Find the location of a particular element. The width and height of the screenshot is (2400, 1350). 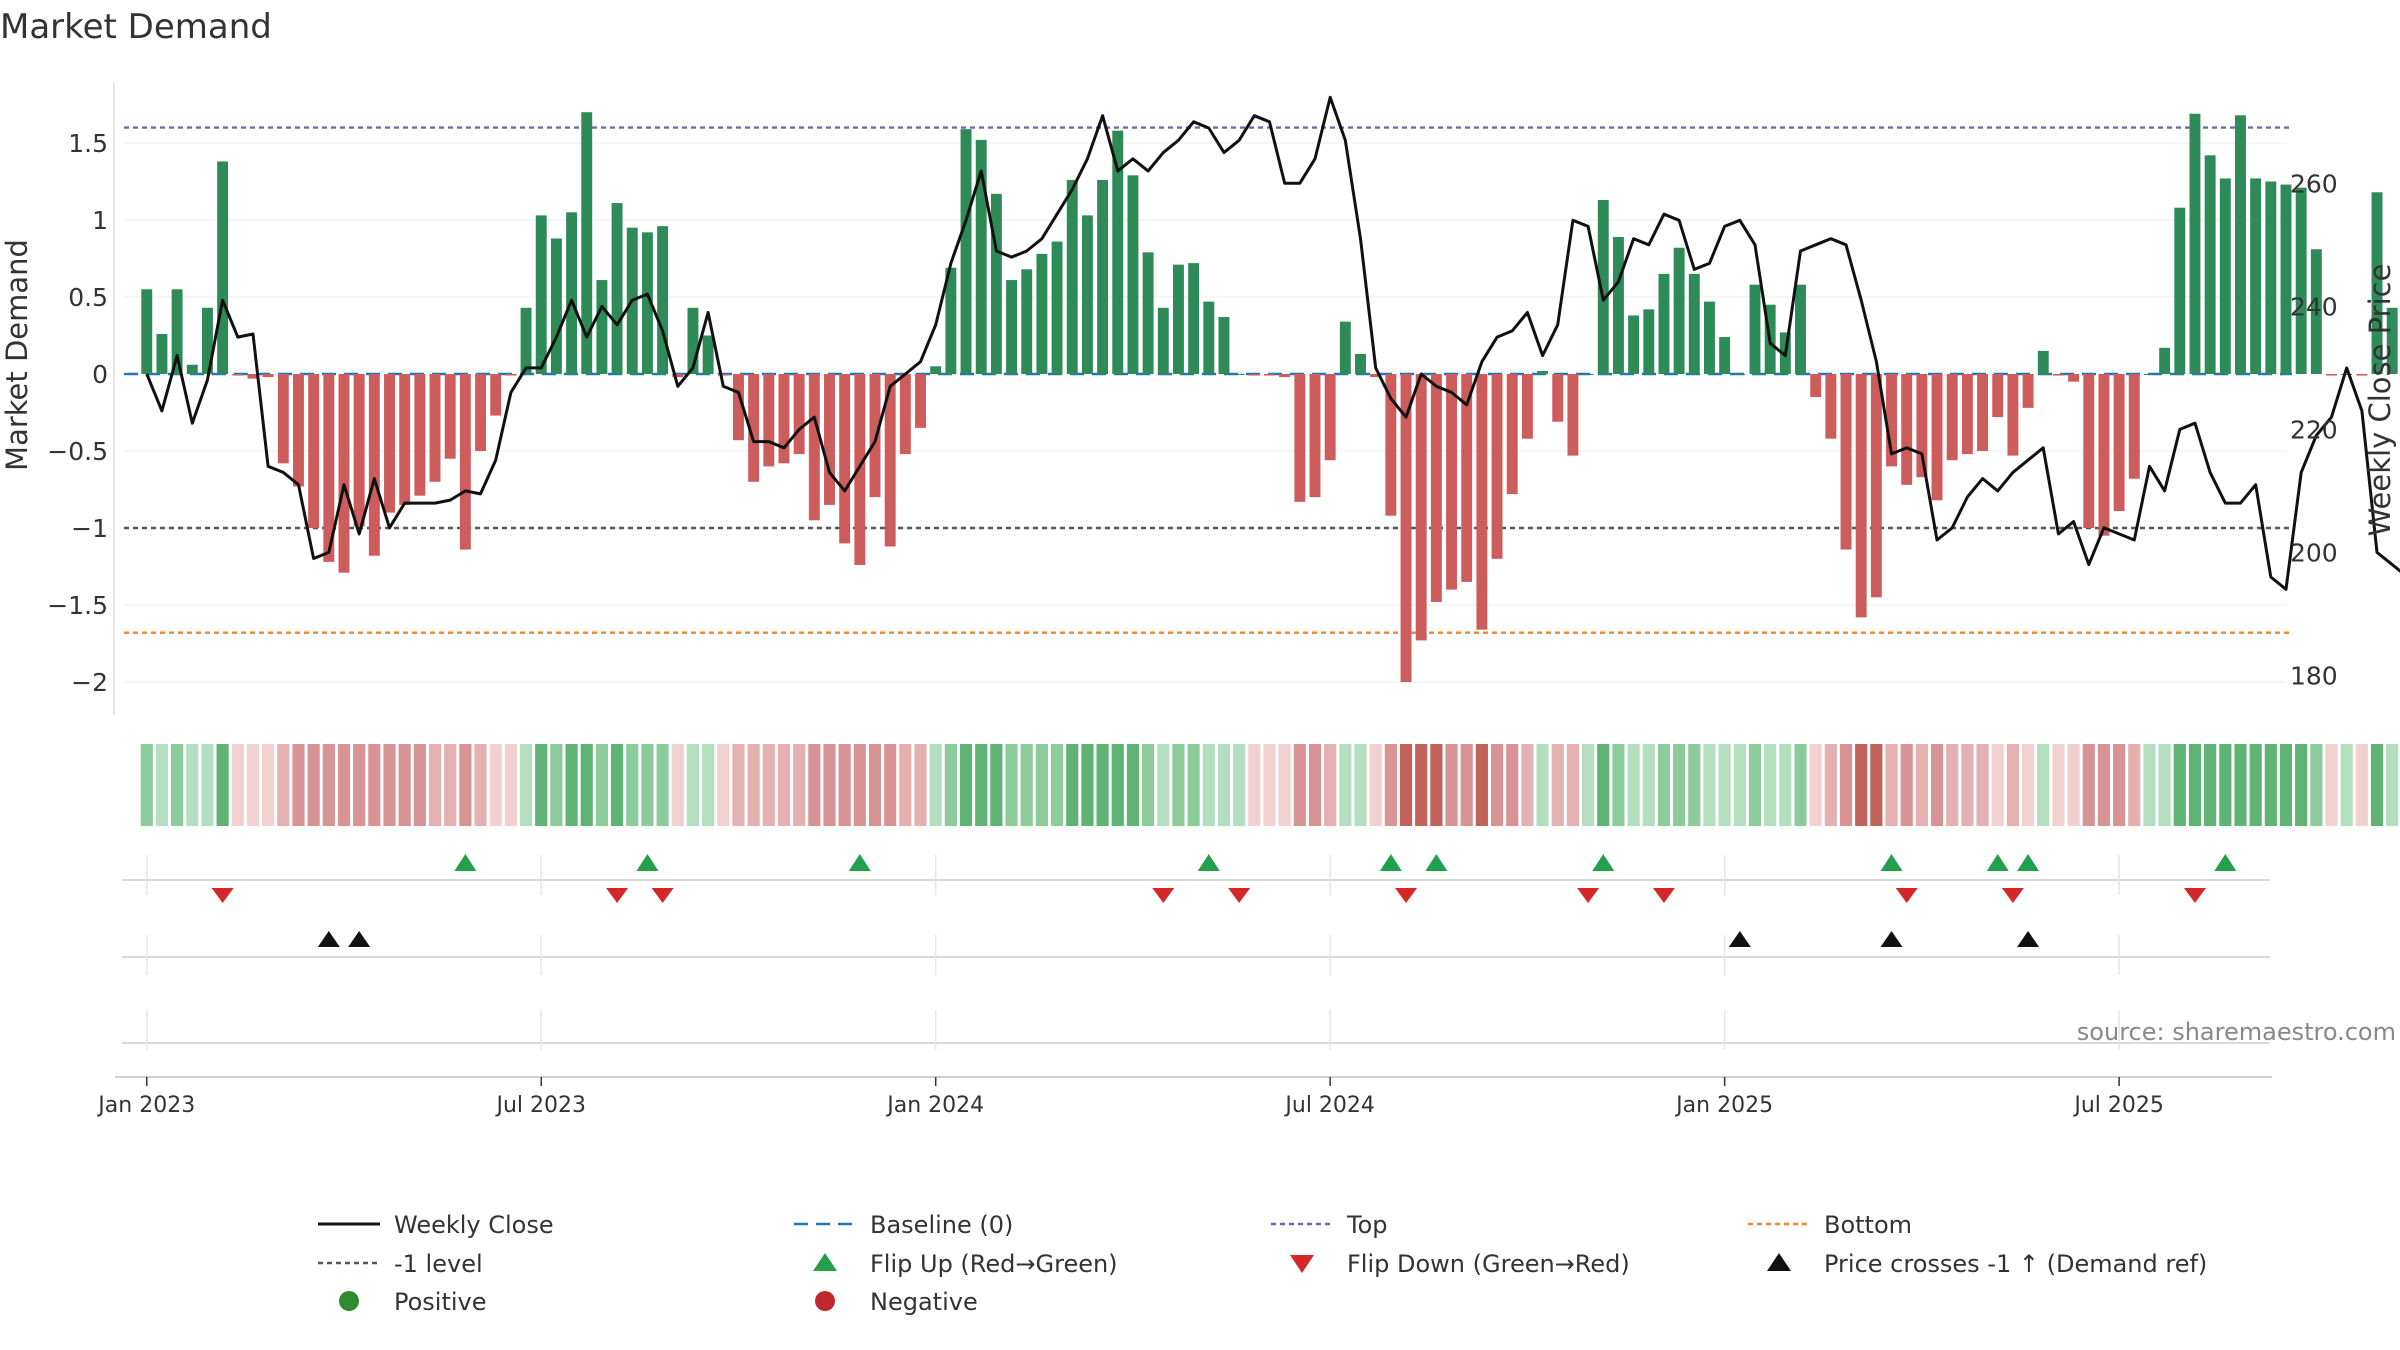

y-tick-label: 1 is located at coordinates (100, 220).